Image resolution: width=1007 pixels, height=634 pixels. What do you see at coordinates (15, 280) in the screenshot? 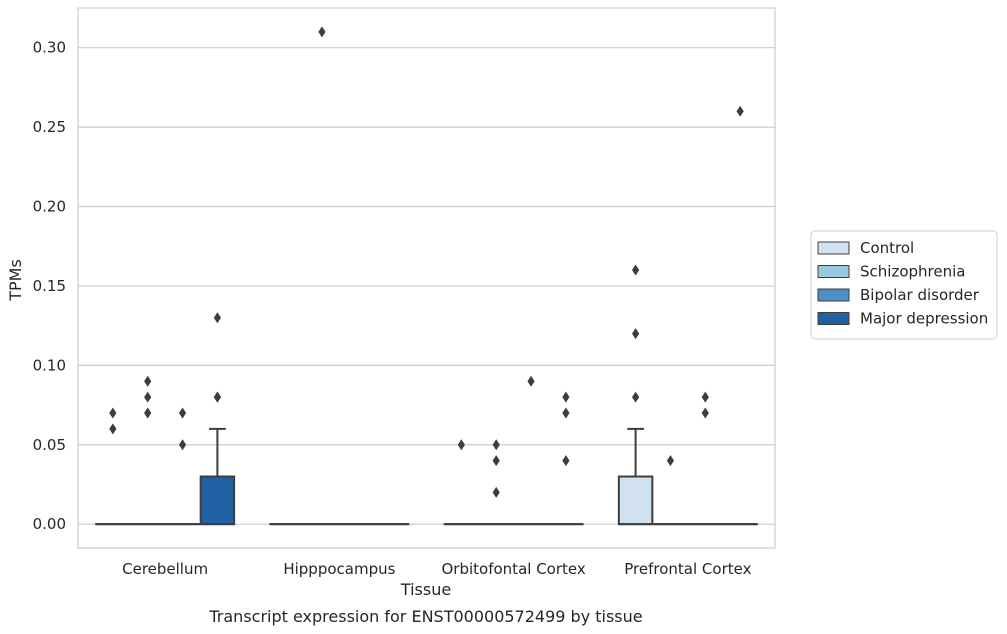
I see `y-axis-label: TPMs` at bounding box center [15, 280].